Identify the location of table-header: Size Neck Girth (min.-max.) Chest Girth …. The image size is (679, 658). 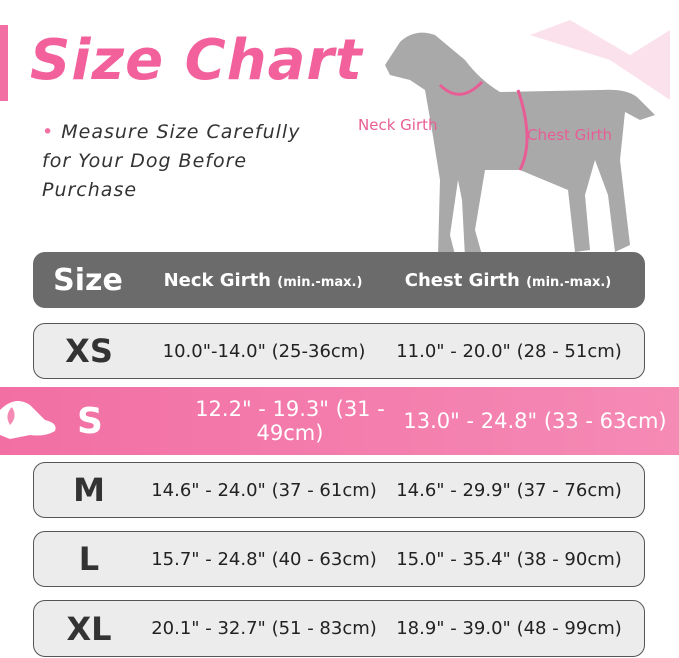
(339, 280).